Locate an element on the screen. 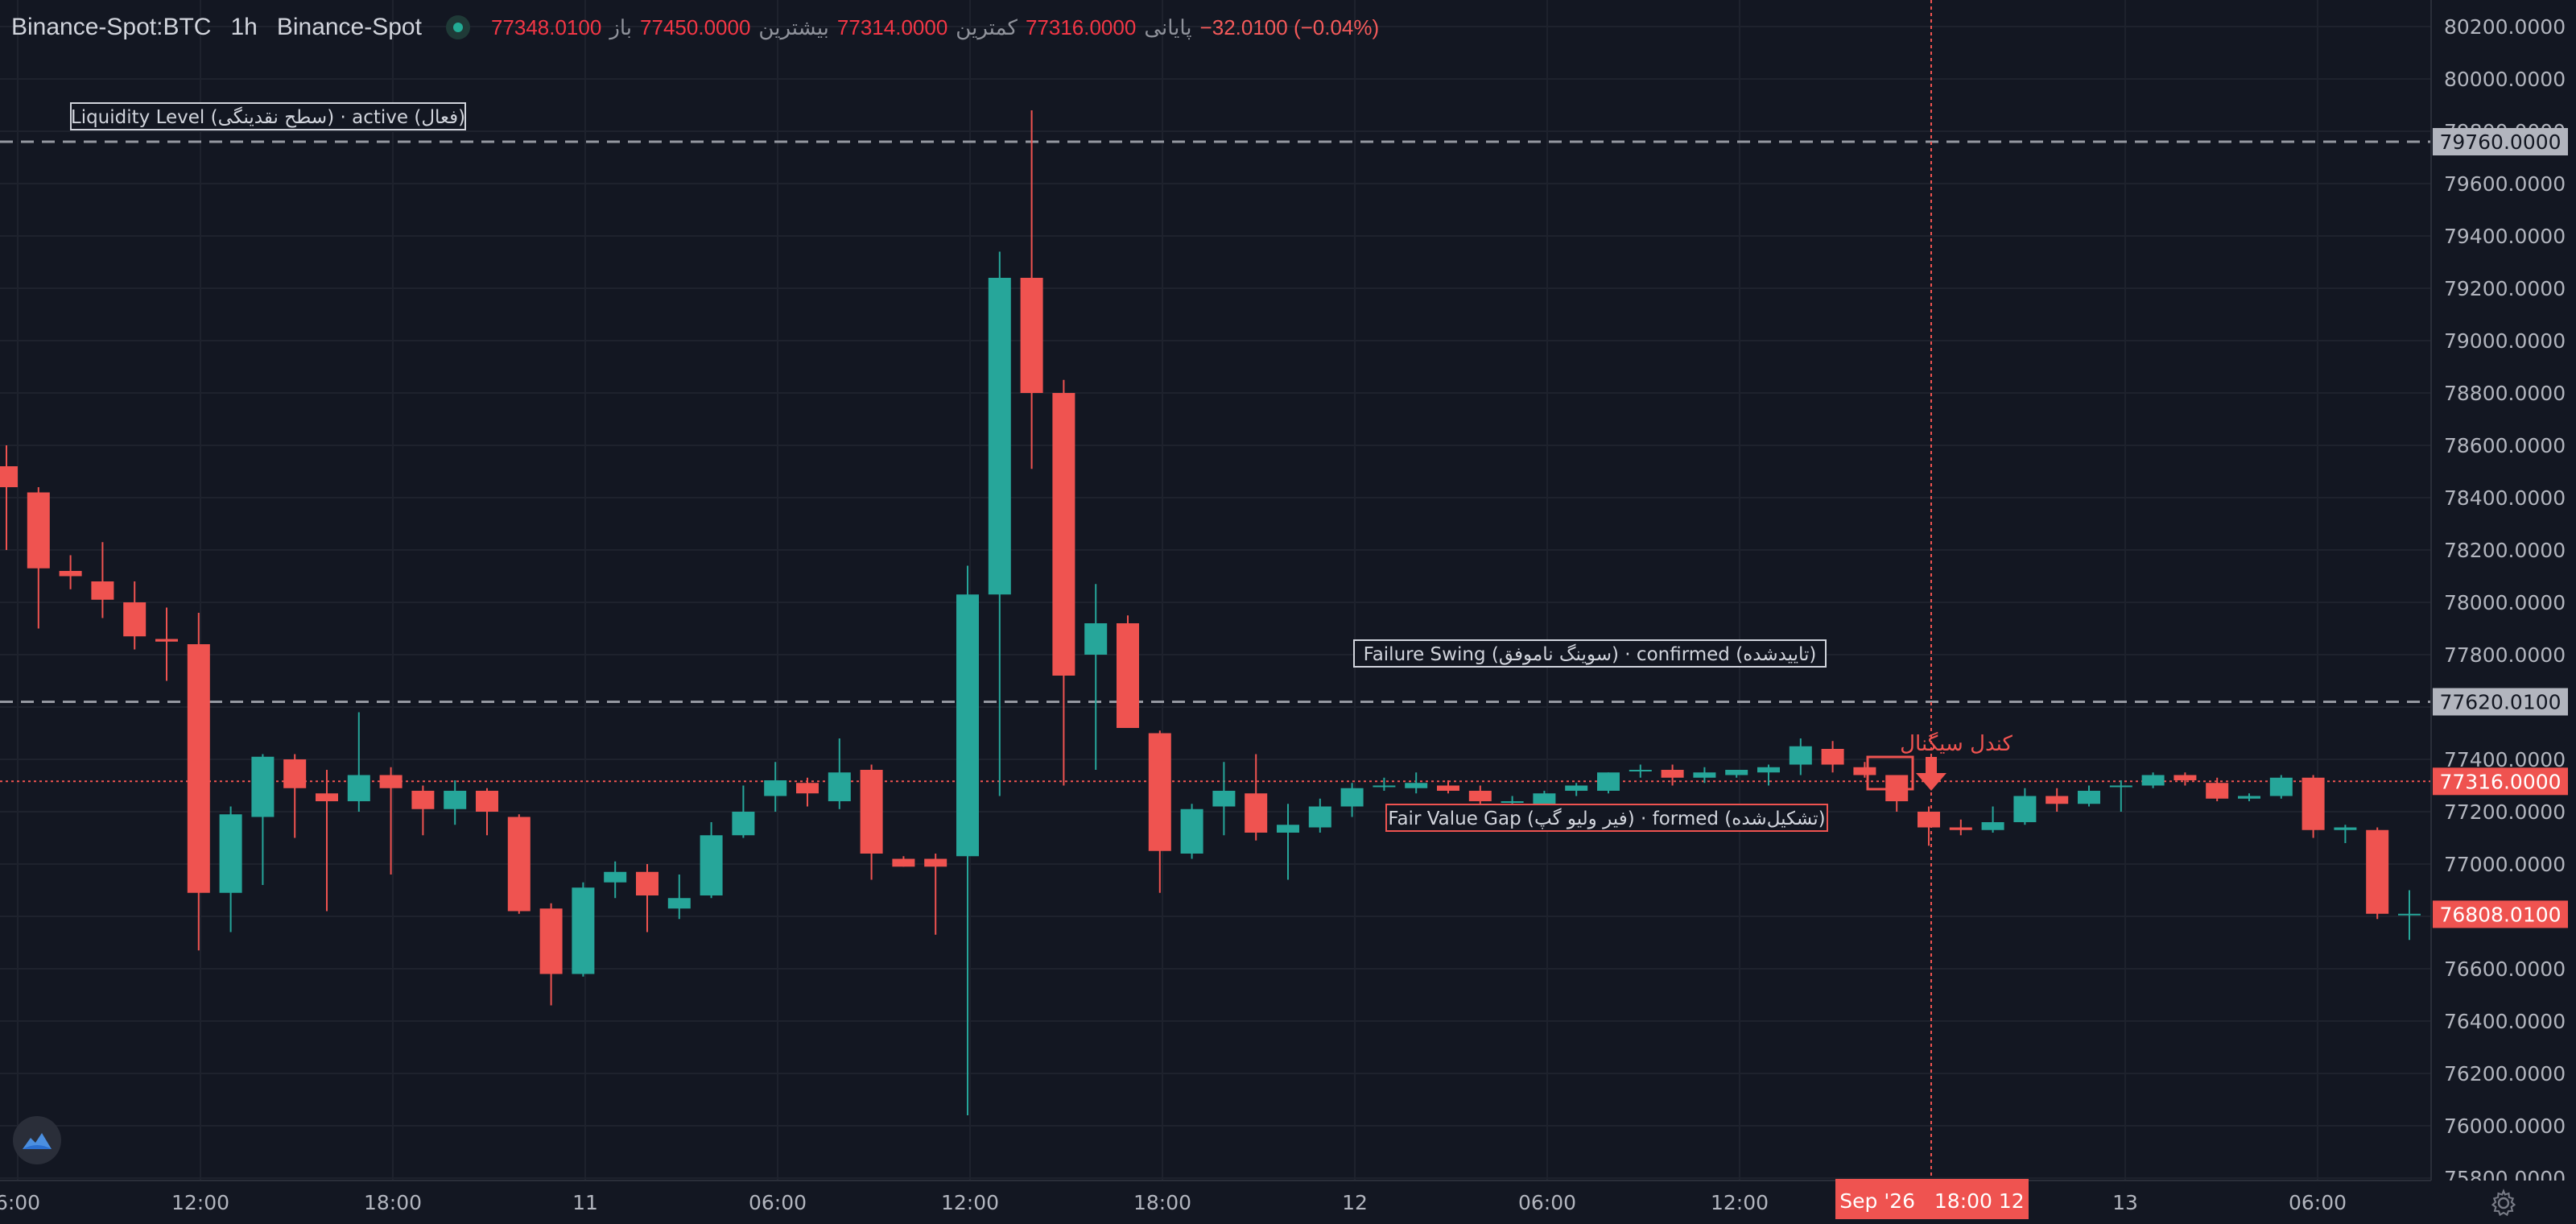 This screenshot has width=2576, height=1224. brand-logo-icon is located at coordinates (37, 1140).